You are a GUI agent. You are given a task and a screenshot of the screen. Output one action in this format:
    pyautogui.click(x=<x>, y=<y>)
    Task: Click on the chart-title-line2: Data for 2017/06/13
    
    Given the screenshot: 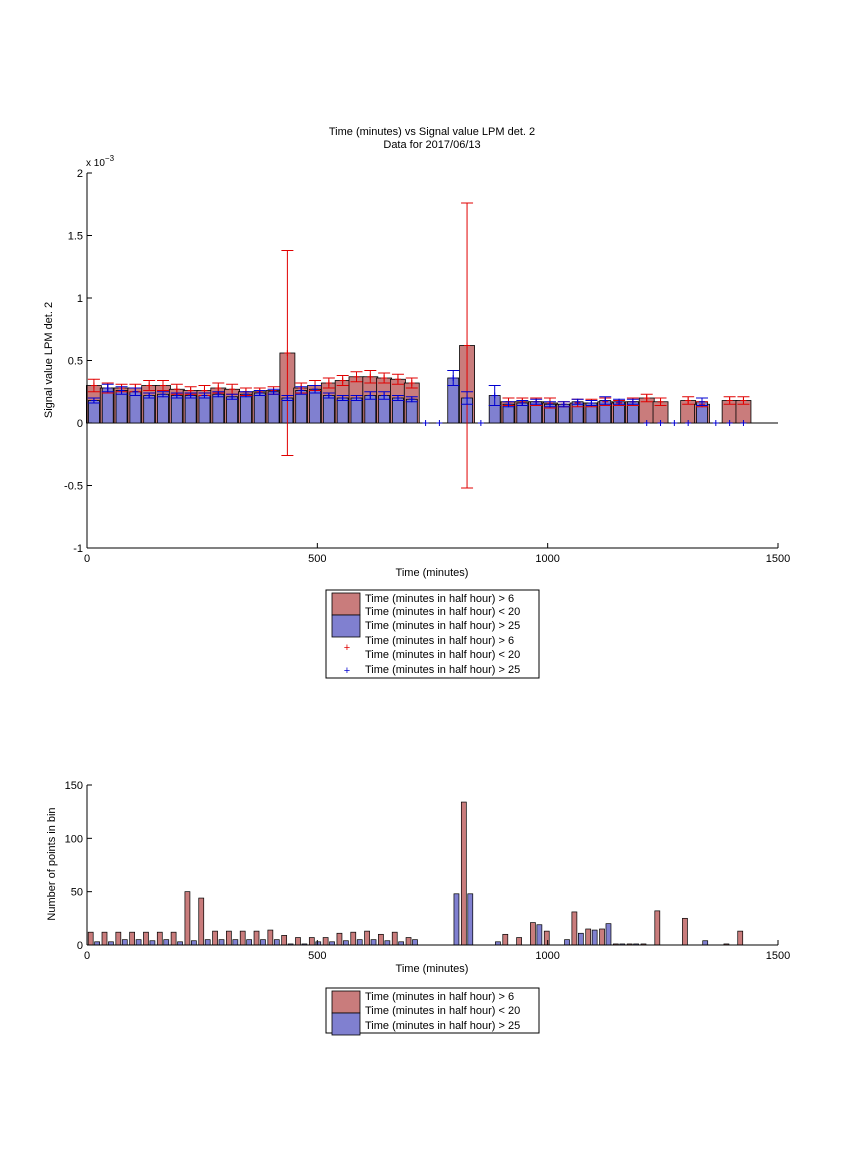 What is the action you would take?
    pyautogui.click(x=431, y=145)
    